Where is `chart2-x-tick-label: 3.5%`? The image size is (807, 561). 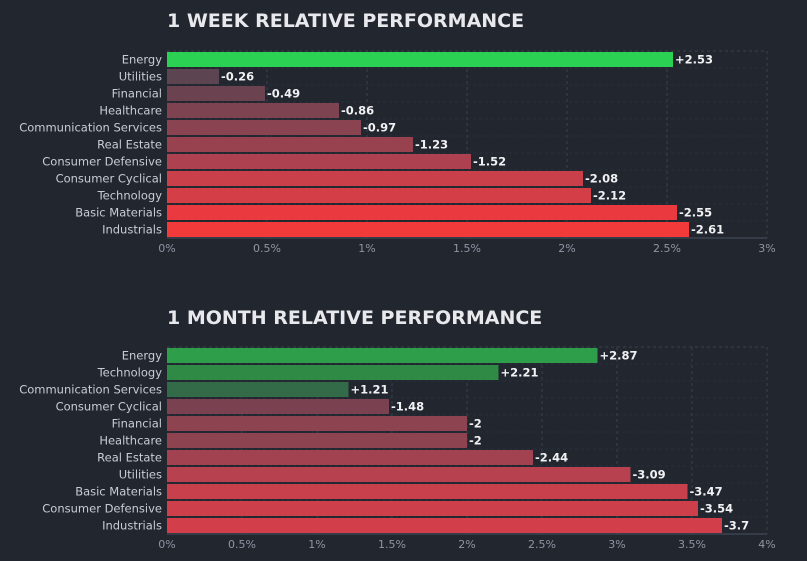
chart2-x-tick-label: 3.5% is located at coordinates (692, 544).